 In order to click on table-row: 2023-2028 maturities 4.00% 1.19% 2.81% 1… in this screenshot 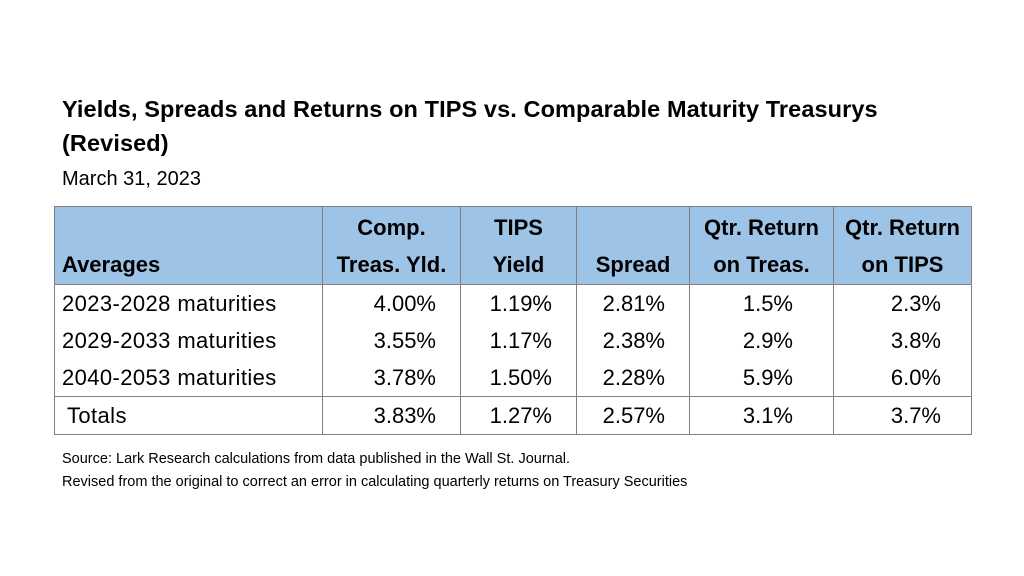, I will do `click(513, 303)`.